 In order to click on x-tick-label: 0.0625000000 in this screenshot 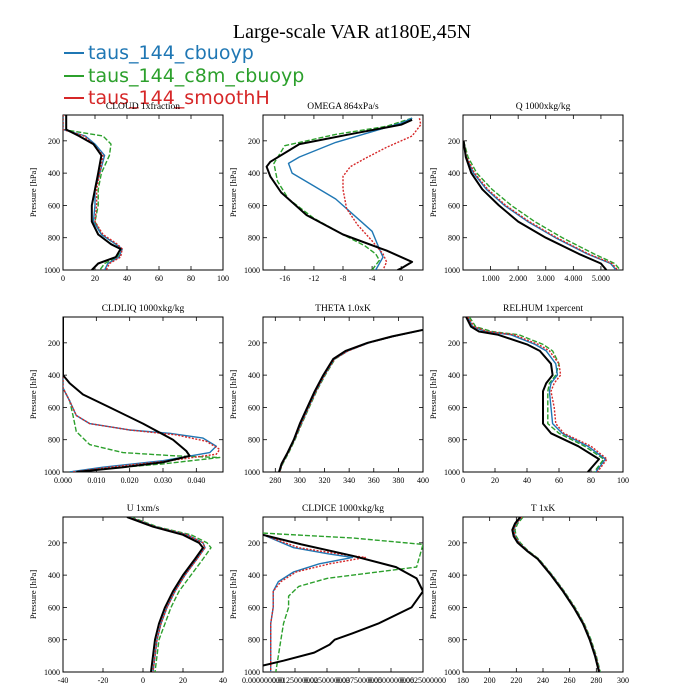, I will do `click(423, 680)`.